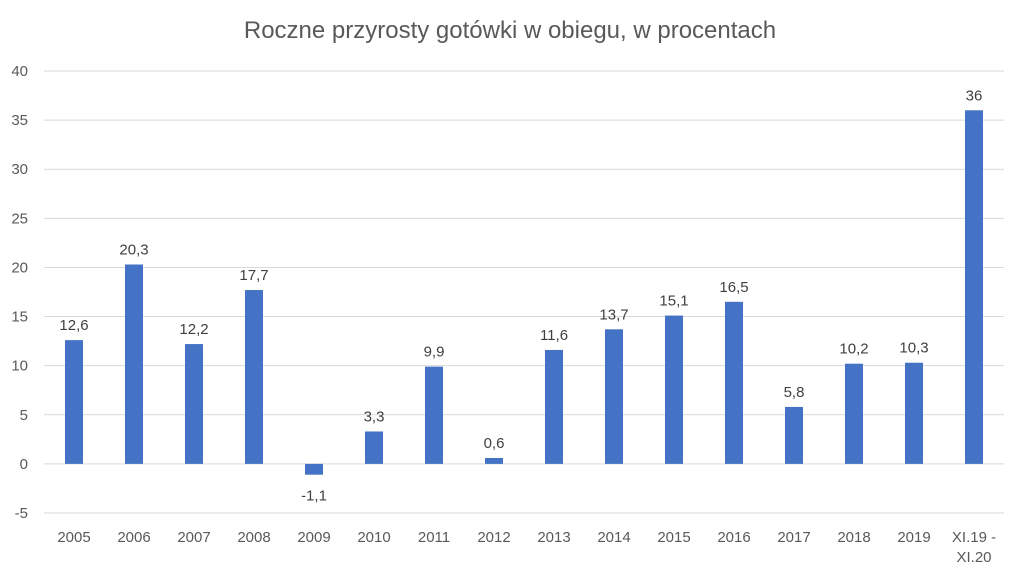  I want to click on x-tick-label: 2015, so click(673, 537).